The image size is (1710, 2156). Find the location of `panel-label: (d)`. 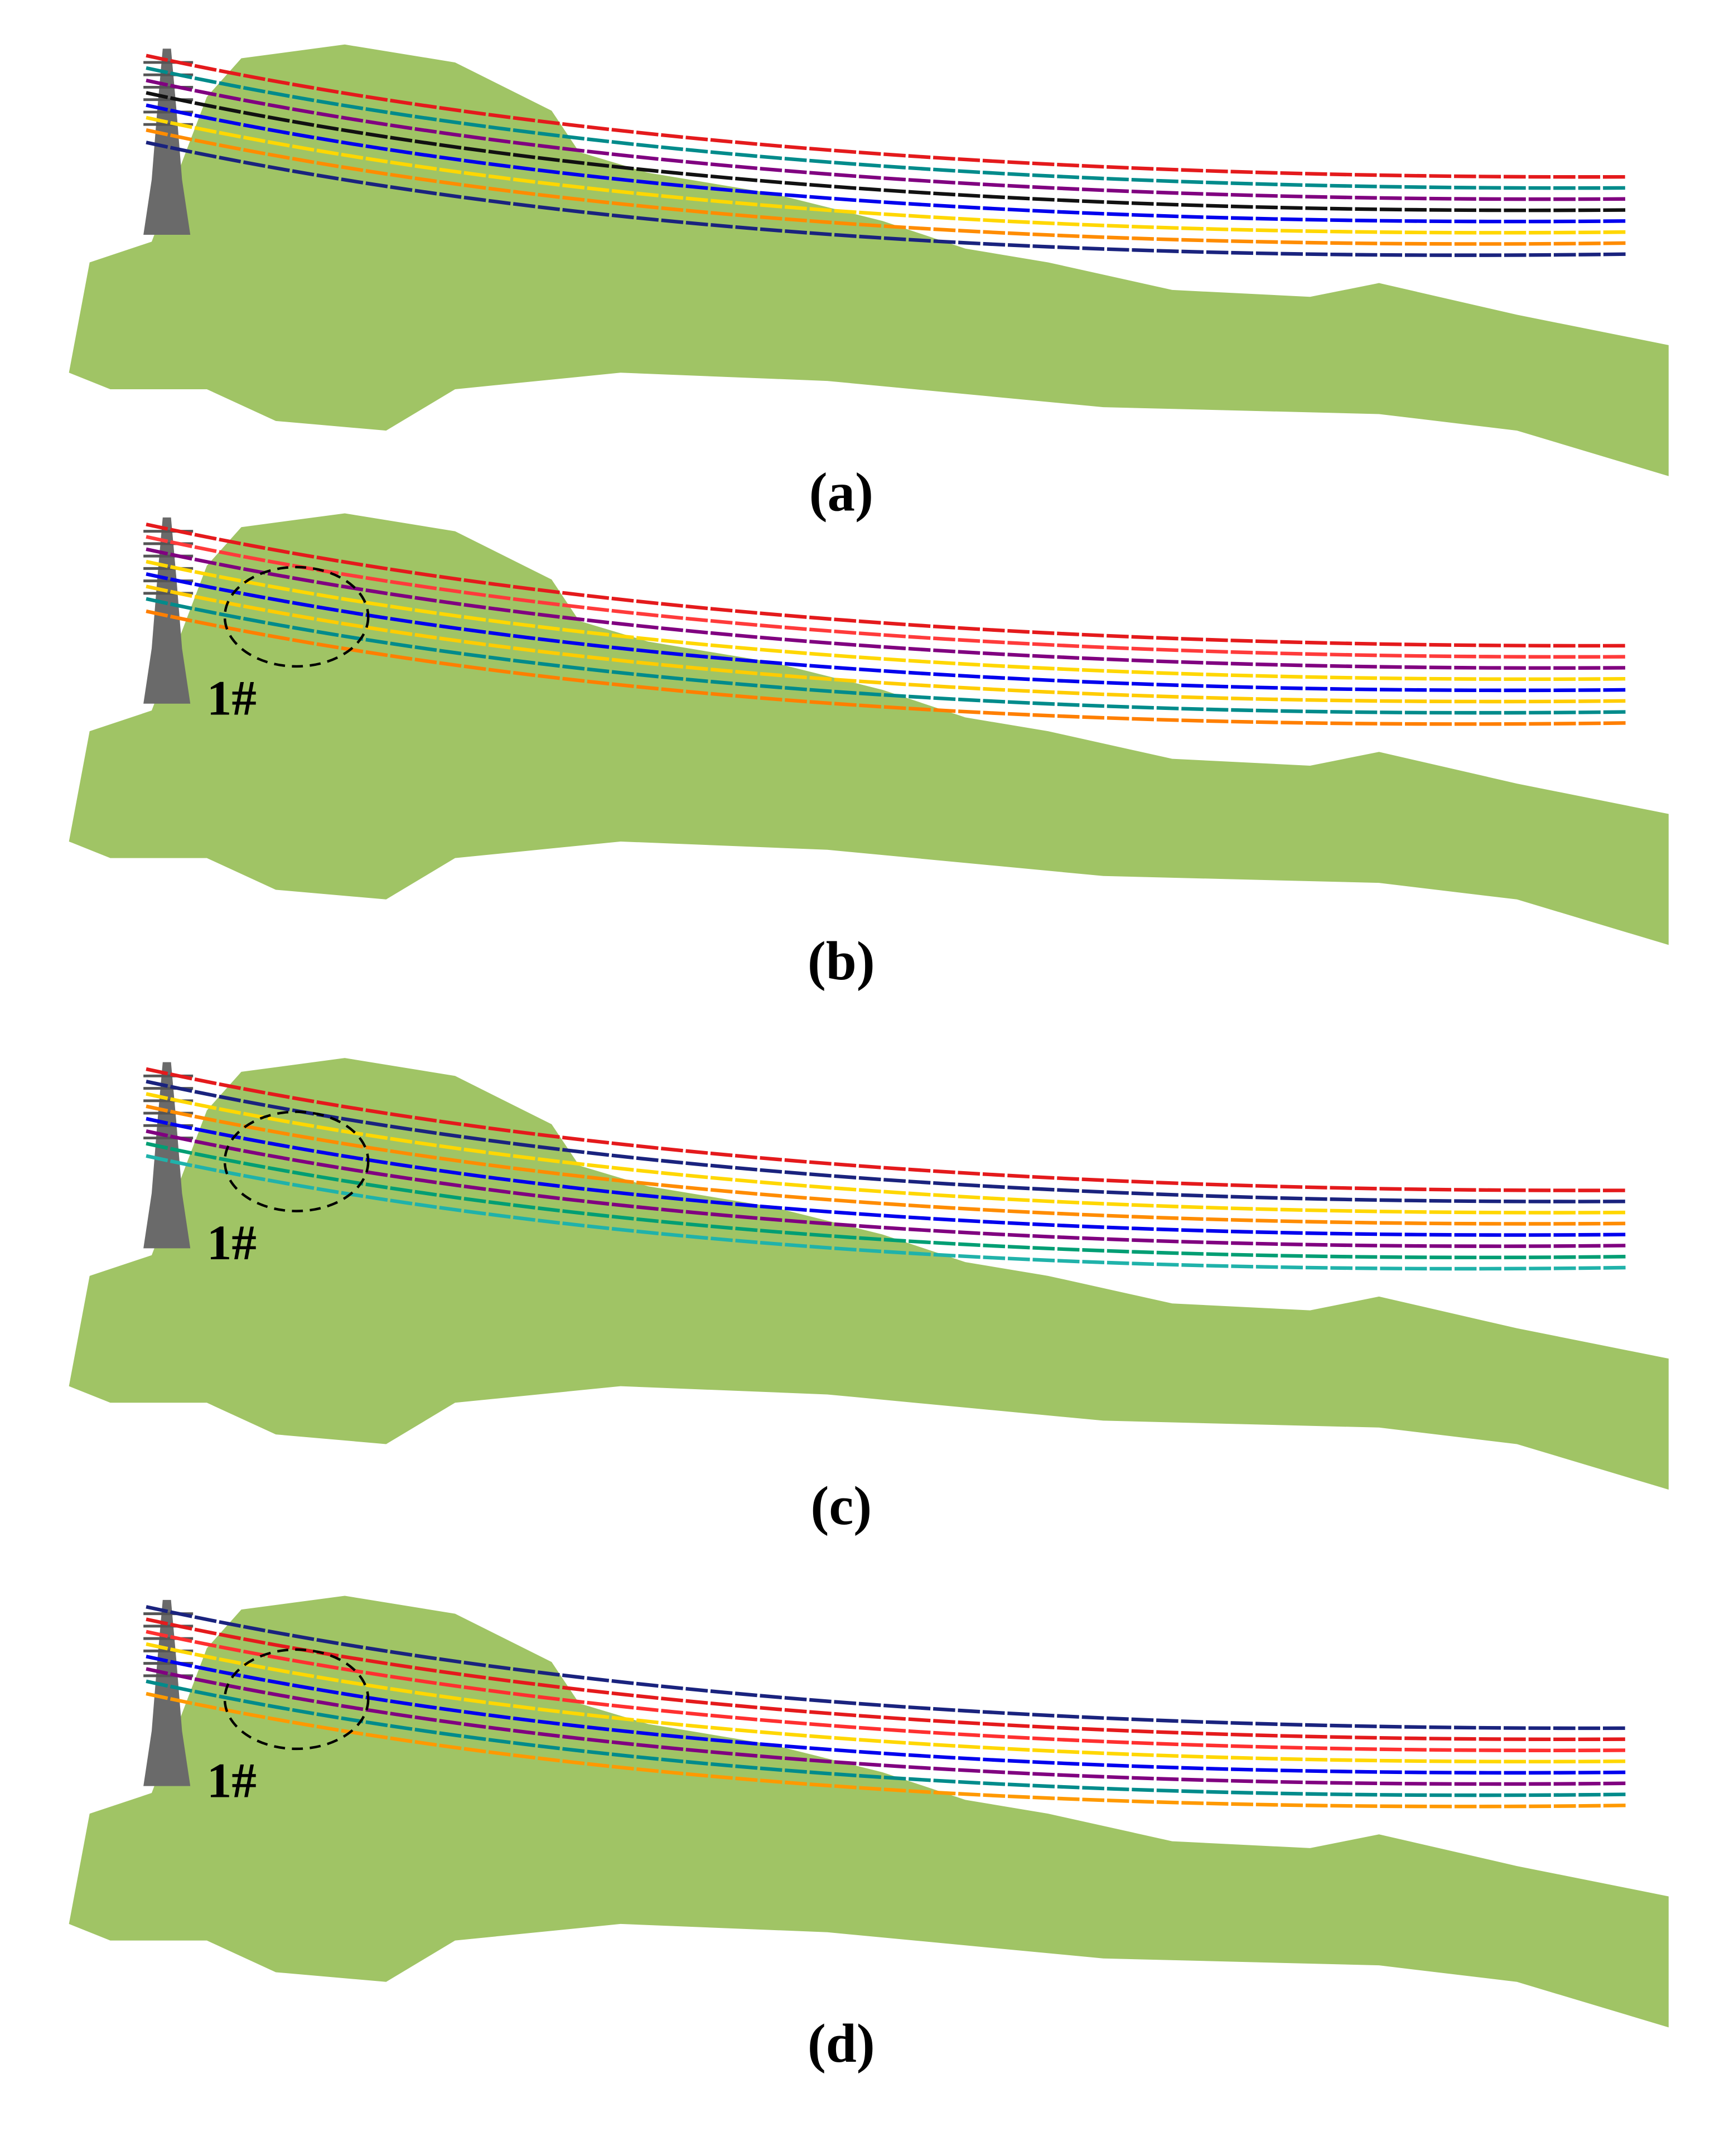

panel-label: (d) is located at coordinates (841, 2043).